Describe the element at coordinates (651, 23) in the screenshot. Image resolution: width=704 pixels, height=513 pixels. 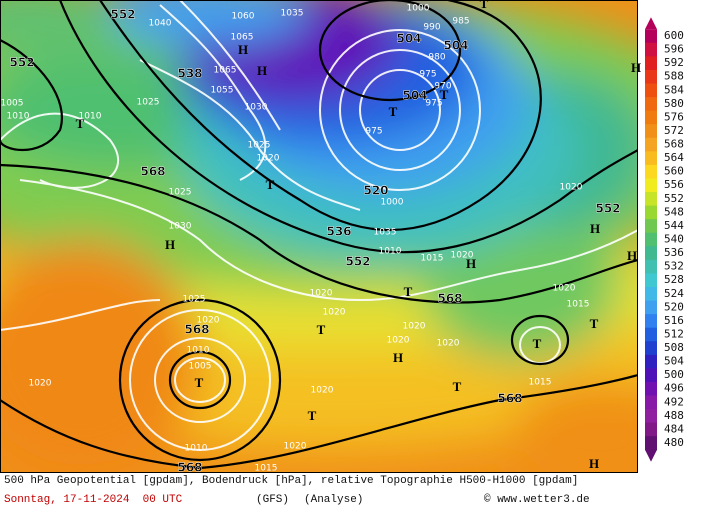
I see `colorbar-arrow-top` at that location.